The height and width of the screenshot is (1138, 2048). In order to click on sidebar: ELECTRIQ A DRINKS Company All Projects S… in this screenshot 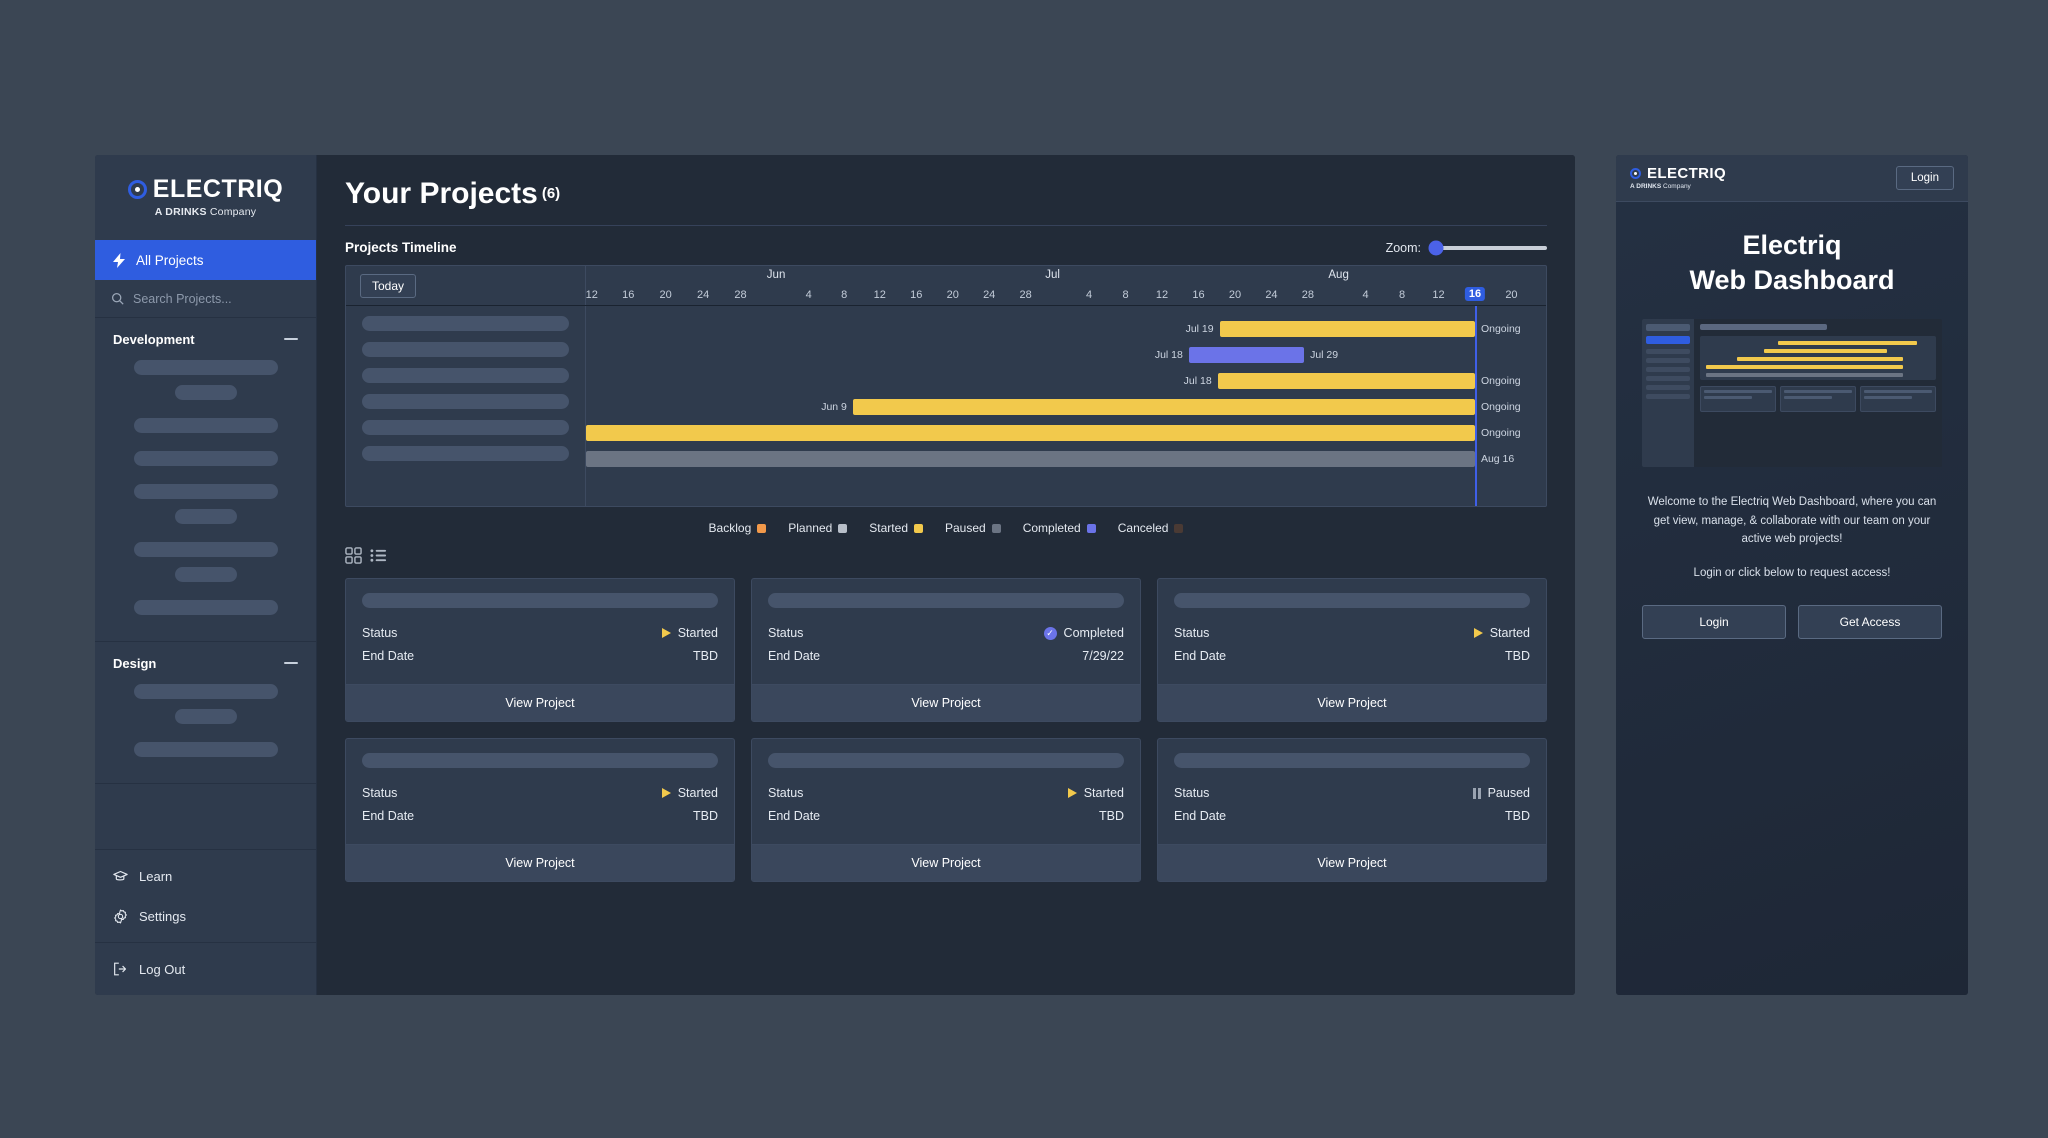, I will do `click(206, 575)`.